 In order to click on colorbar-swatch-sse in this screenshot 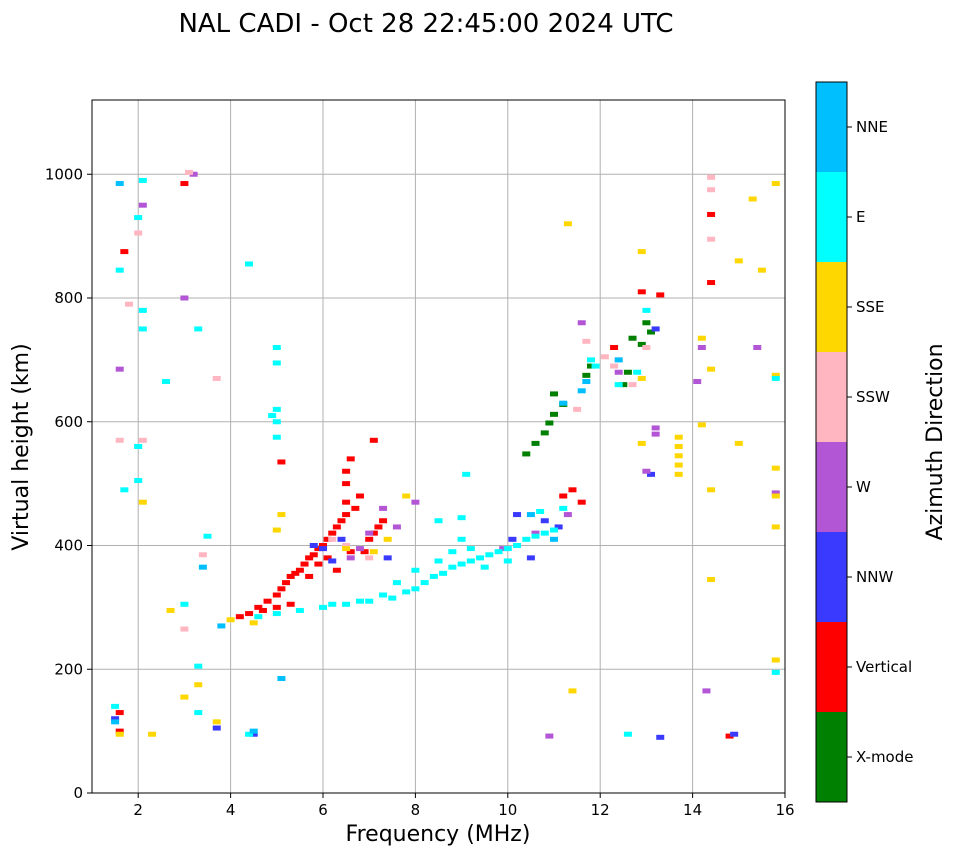, I will do `click(831, 307)`.